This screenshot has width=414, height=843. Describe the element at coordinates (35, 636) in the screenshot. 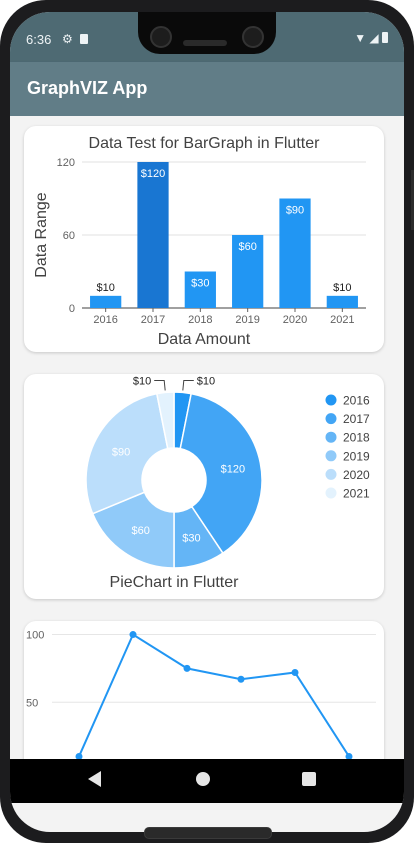

I see `y-tick-label: 100` at that location.